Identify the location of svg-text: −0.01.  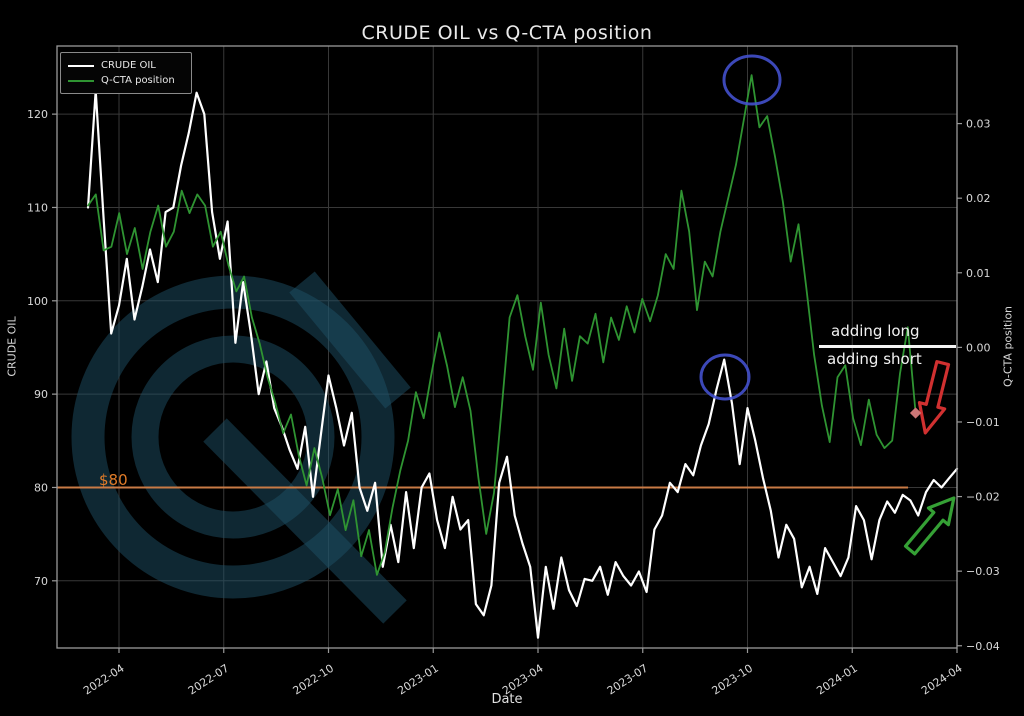
(983, 422).